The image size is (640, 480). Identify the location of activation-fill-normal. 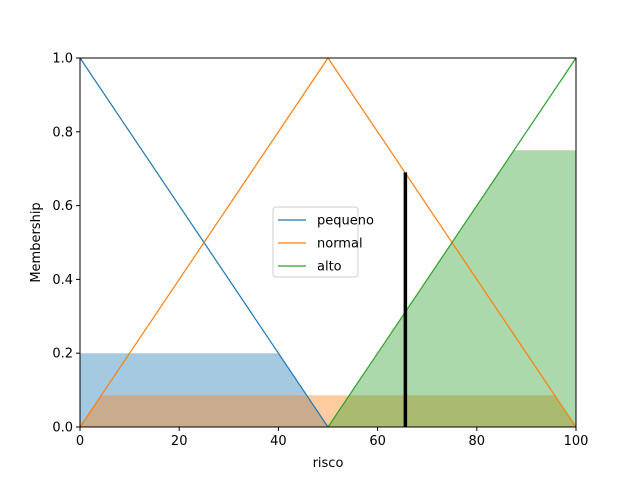
(328, 411).